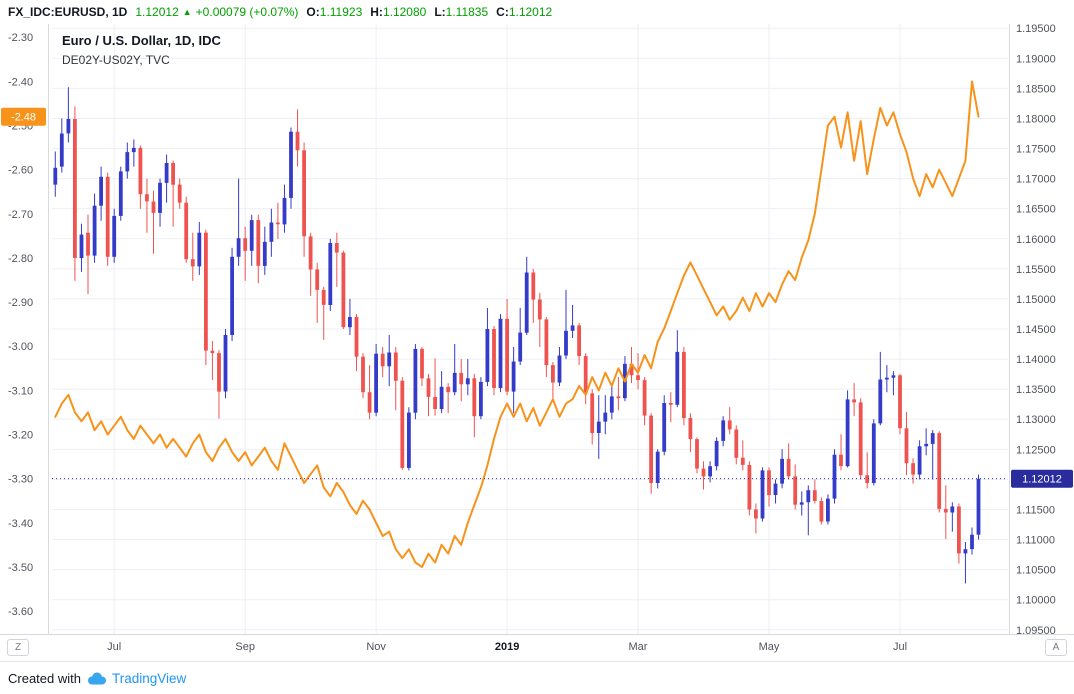 The width and height of the screenshot is (1074, 694). I want to click on time-axis-label: Nov, so click(376, 647).